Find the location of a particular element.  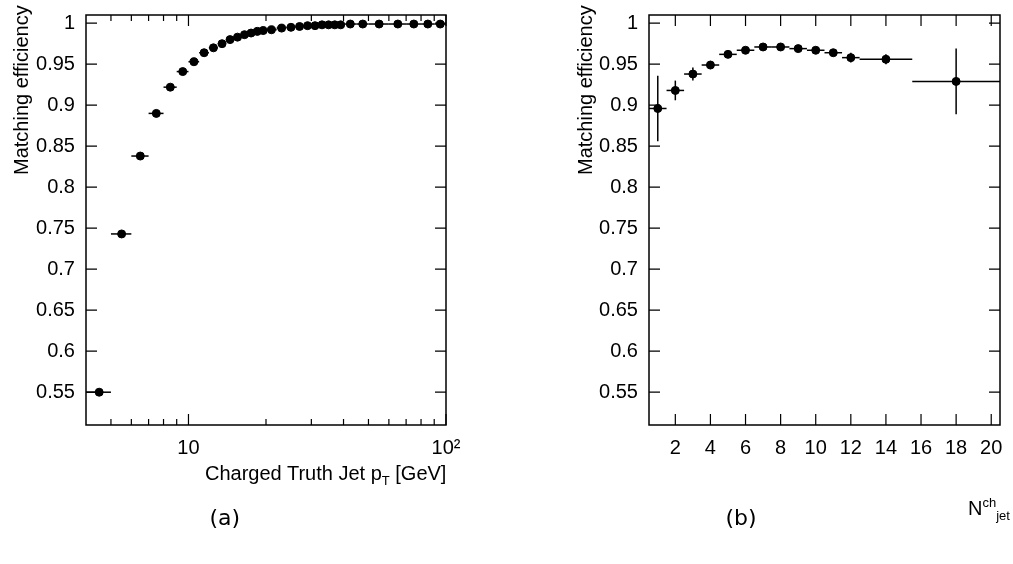

x-tick-label: 14 is located at coordinates (886, 446).